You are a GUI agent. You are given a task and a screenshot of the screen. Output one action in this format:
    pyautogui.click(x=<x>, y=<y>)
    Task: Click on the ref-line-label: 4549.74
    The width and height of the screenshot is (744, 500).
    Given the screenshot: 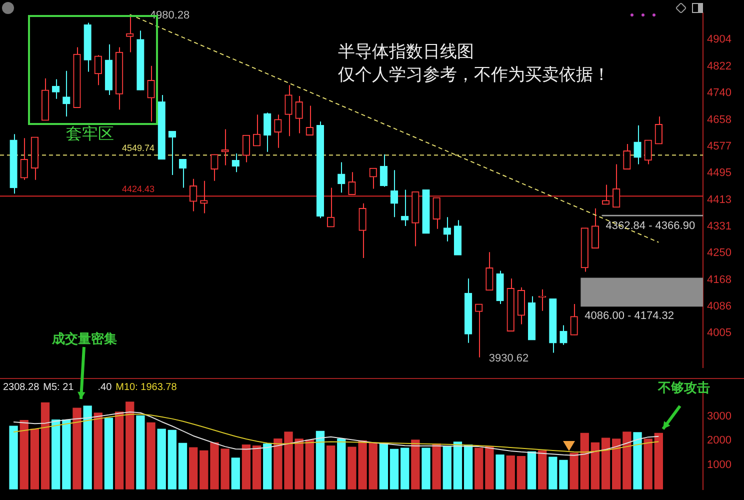 What is the action you would take?
    pyautogui.click(x=138, y=148)
    